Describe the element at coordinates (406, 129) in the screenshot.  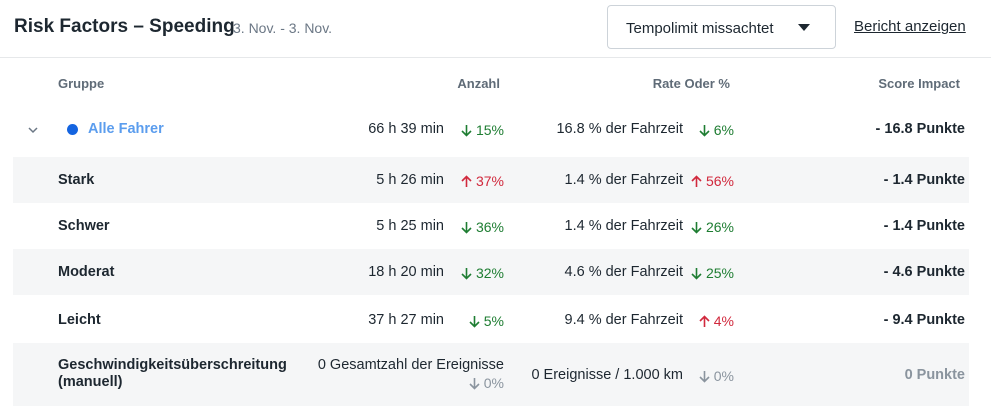
I see `count-value: 66 h 39 min` at that location.